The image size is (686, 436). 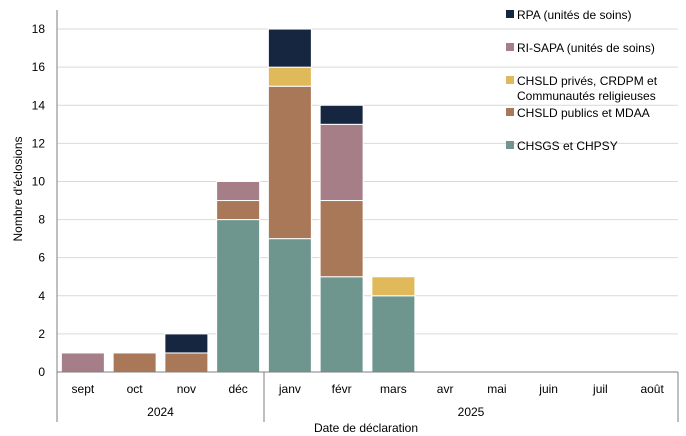 I want to click on y-tick-label-6: 6, so click(x=41, y=258).